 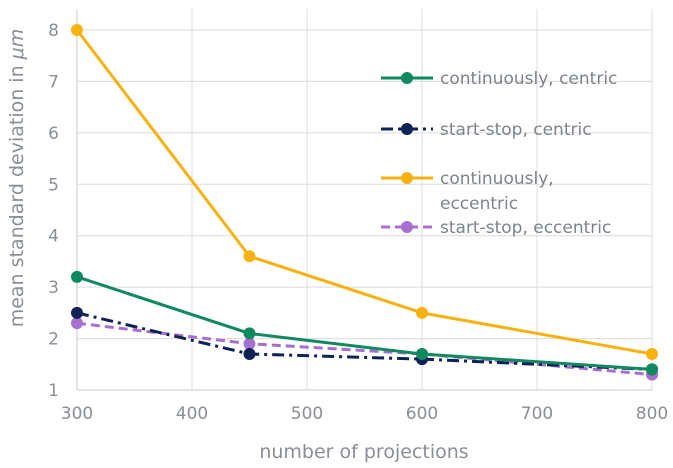 What do you see at coordinates (53, 134) in the screenshot?
I see `y-tick-label: 6` at bounding box center [53, 134].